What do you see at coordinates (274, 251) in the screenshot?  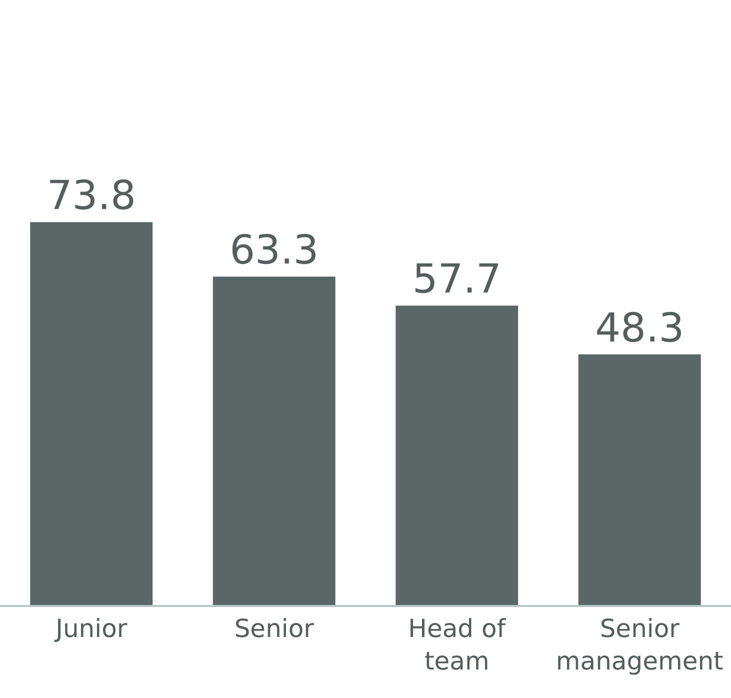 I see `data-label: 63.3` at bounding box center [274, 251].